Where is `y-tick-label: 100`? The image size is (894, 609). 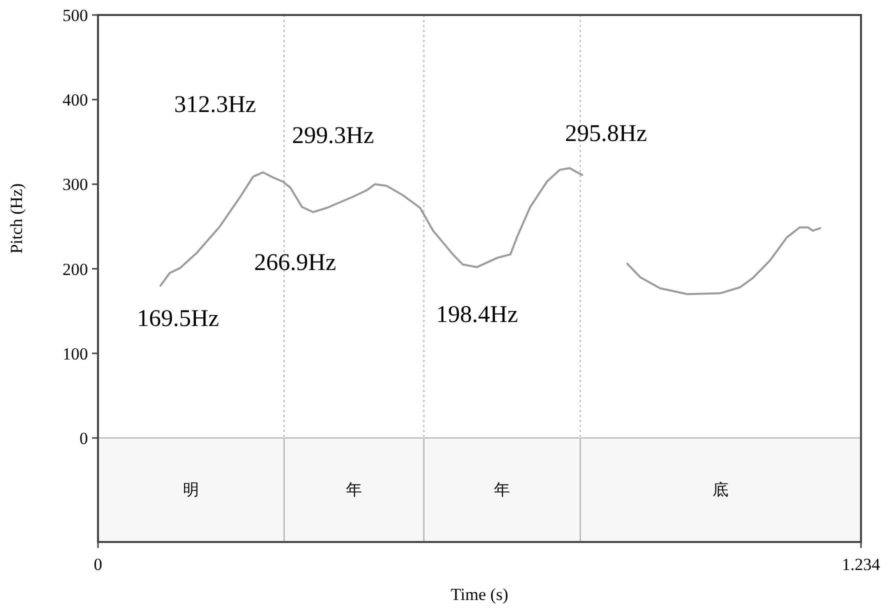 y-tick-label: 100 is located at coordinates (75, 354).